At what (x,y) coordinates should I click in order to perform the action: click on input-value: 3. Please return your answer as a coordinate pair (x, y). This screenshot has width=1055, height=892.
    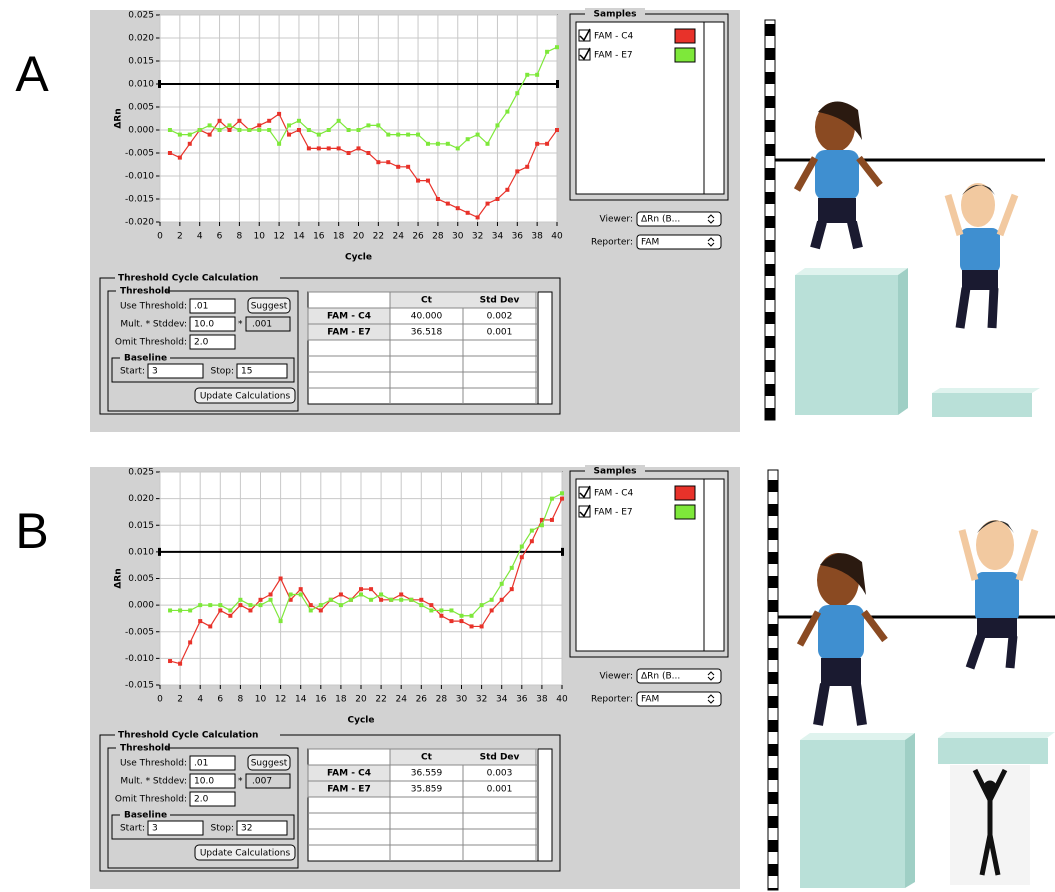
    Looking at the image, I should click on (155, 829).